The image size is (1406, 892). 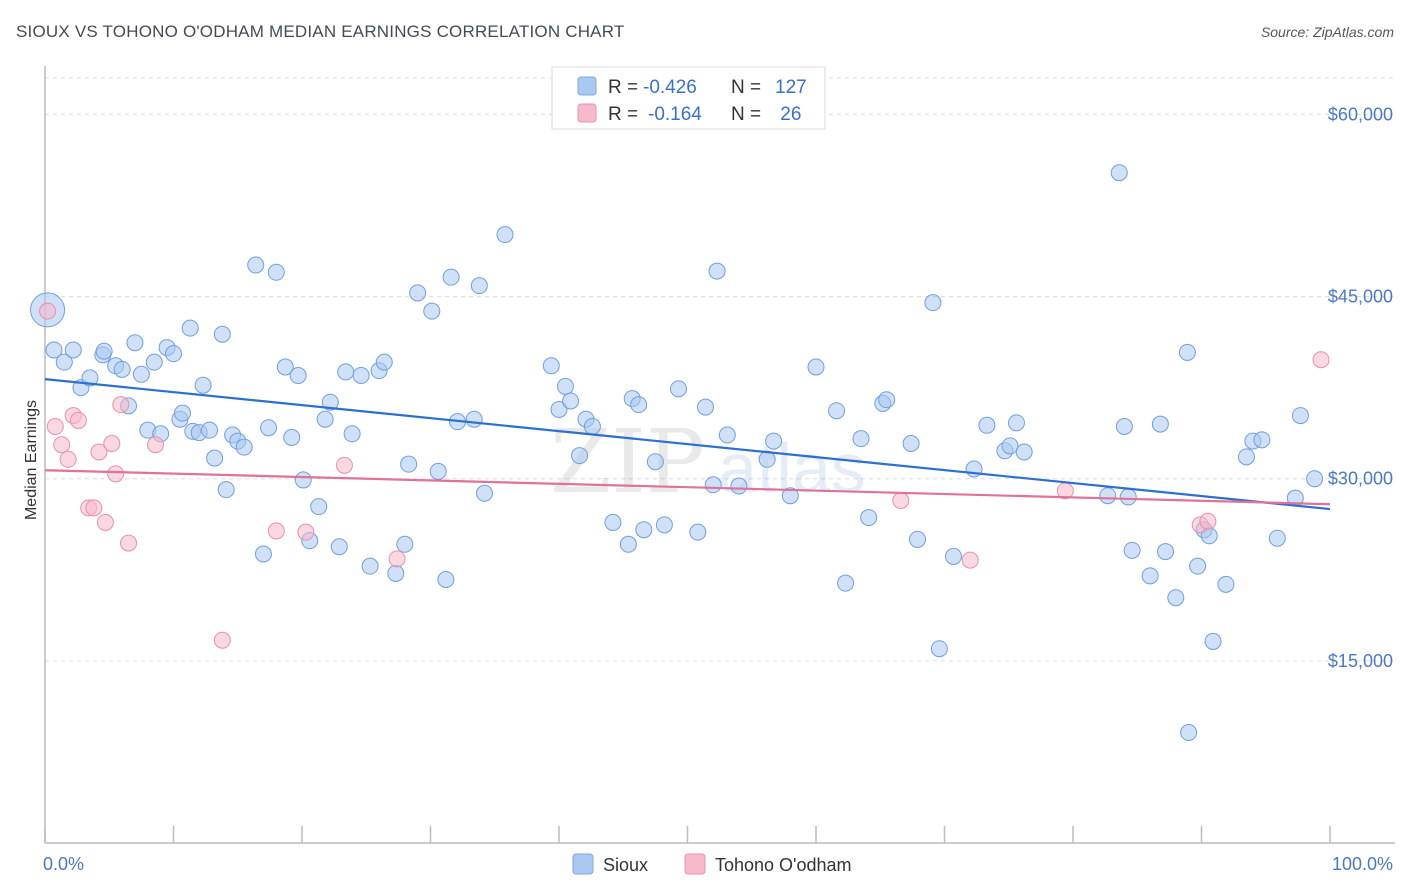 What do you see at coordinates (623, 114) in the screenshot?
I see `legend-r-label-2: R =` at bounding box center [623, 114].